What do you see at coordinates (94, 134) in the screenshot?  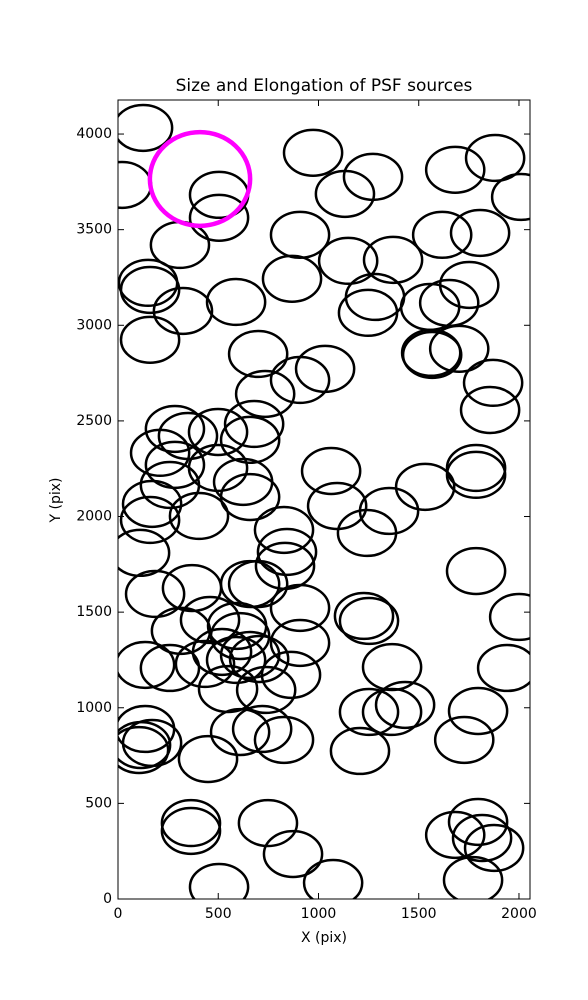 I see `y-tick-label: 4000` at bounding box center [94, 134].